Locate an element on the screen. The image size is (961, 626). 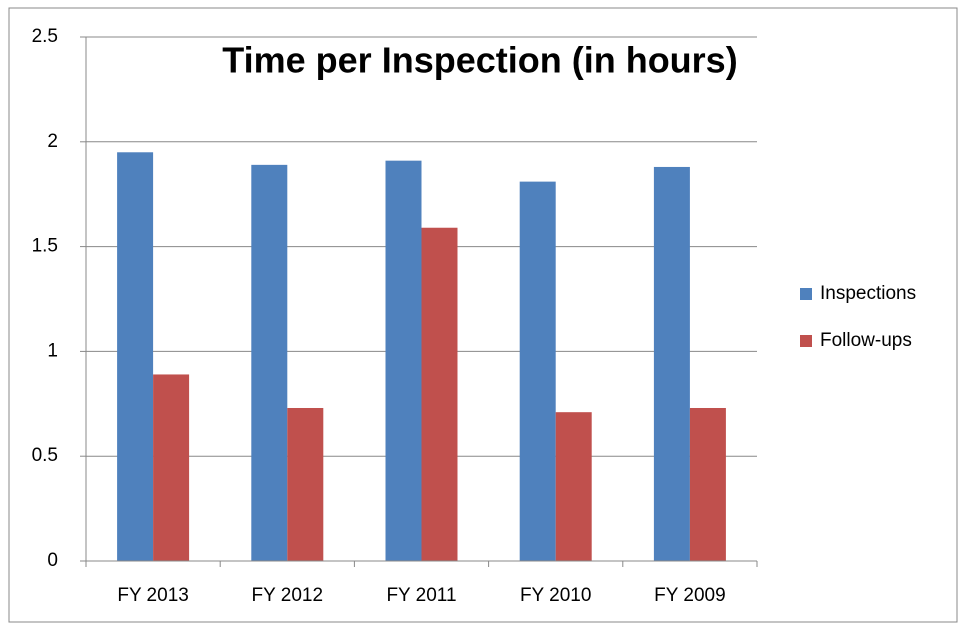
x-tick-label: FY 2012 is located at coordinates (287, 595).